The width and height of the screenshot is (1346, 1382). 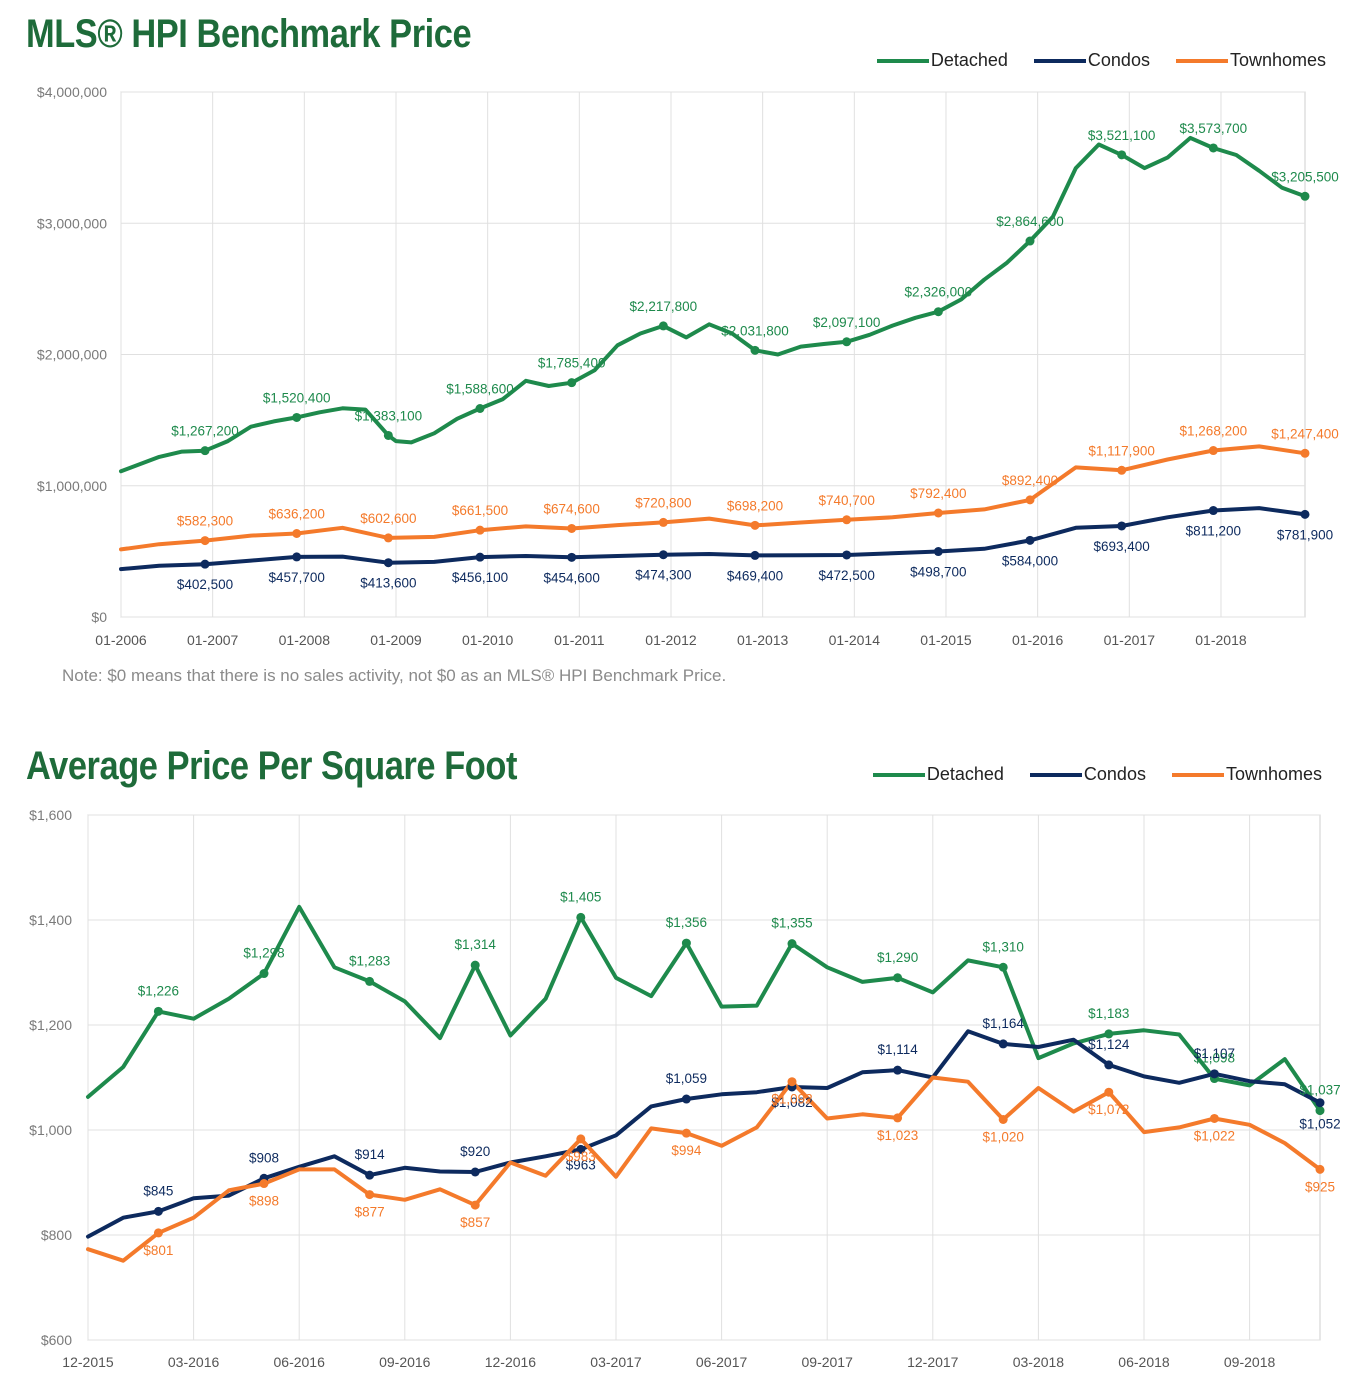 I want to click on data-label-detached: $2,326,000, so click(x=939, y=292).